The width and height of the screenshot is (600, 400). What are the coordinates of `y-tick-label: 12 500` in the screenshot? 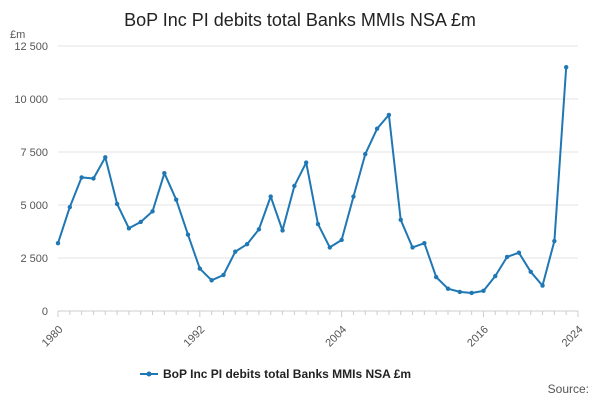 It's located at (31, 47).